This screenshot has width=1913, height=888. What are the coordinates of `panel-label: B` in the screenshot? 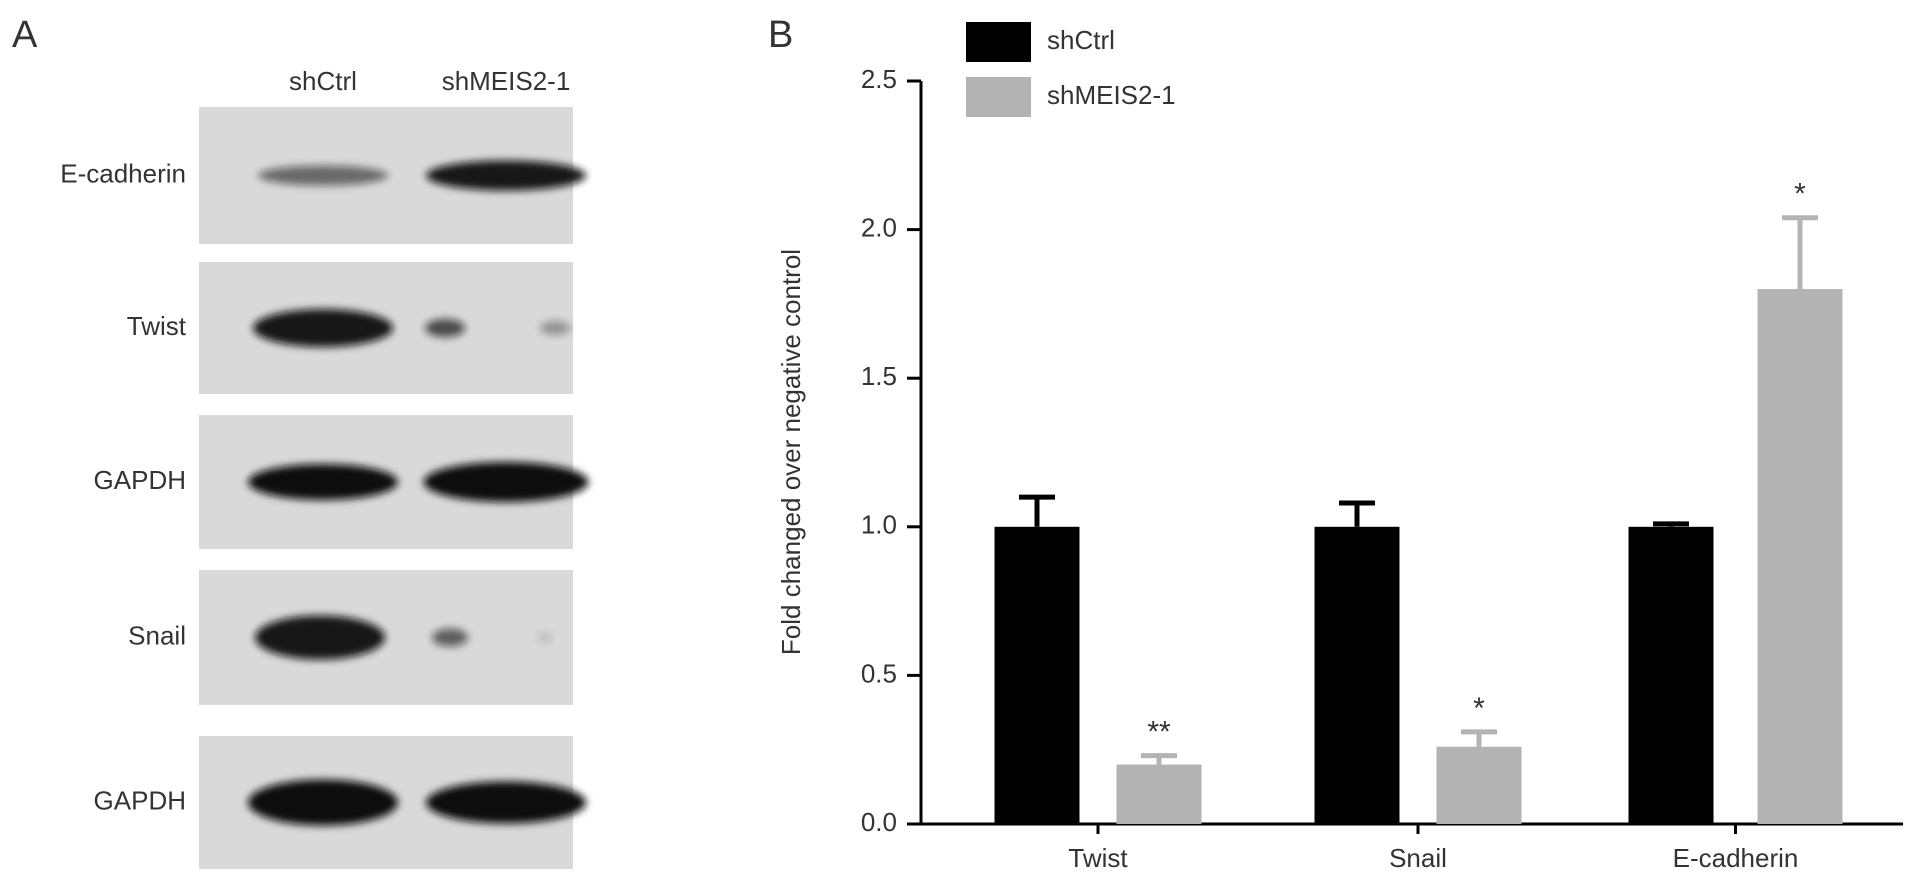 It's located at (780, 35).